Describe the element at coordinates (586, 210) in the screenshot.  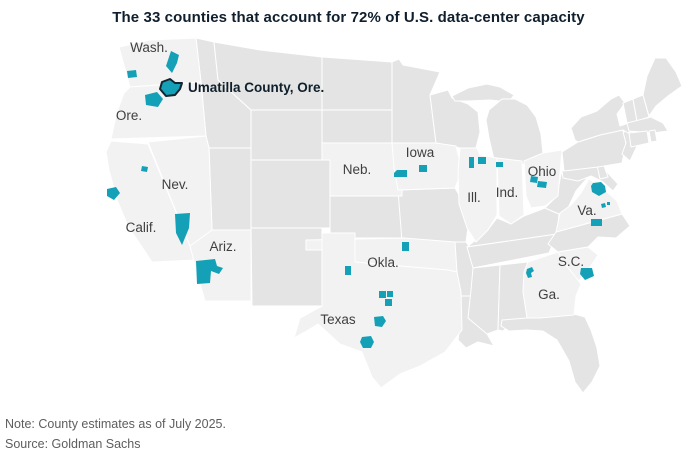
I see `state-label-va: Va.` at that location.